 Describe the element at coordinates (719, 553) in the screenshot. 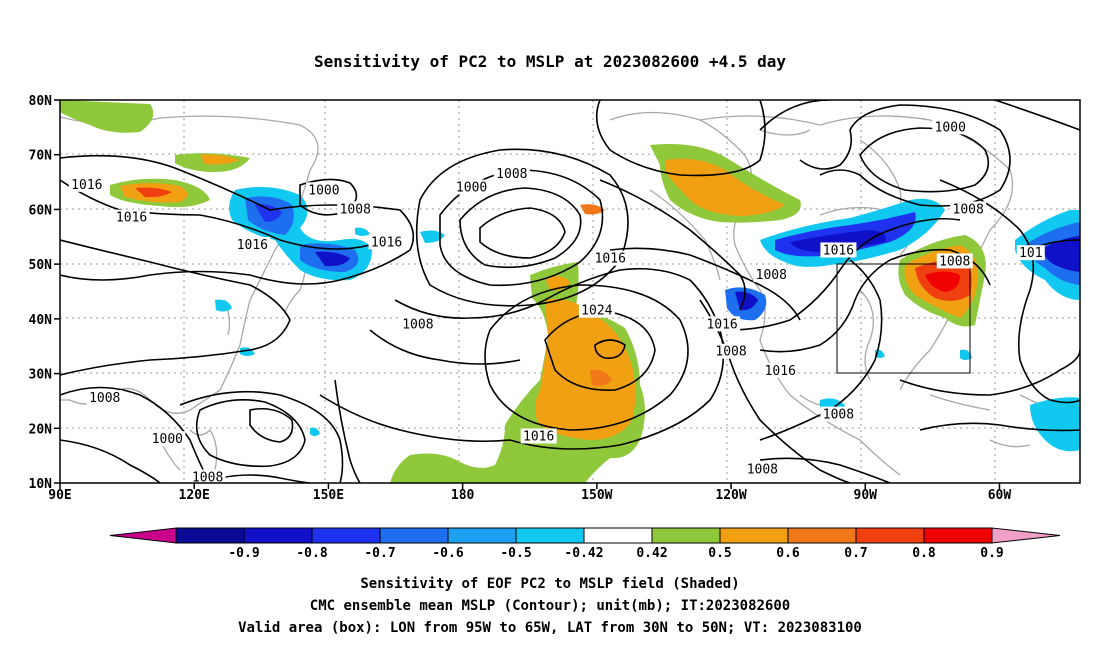

I see `colorbar-label: 0.5` at that location.